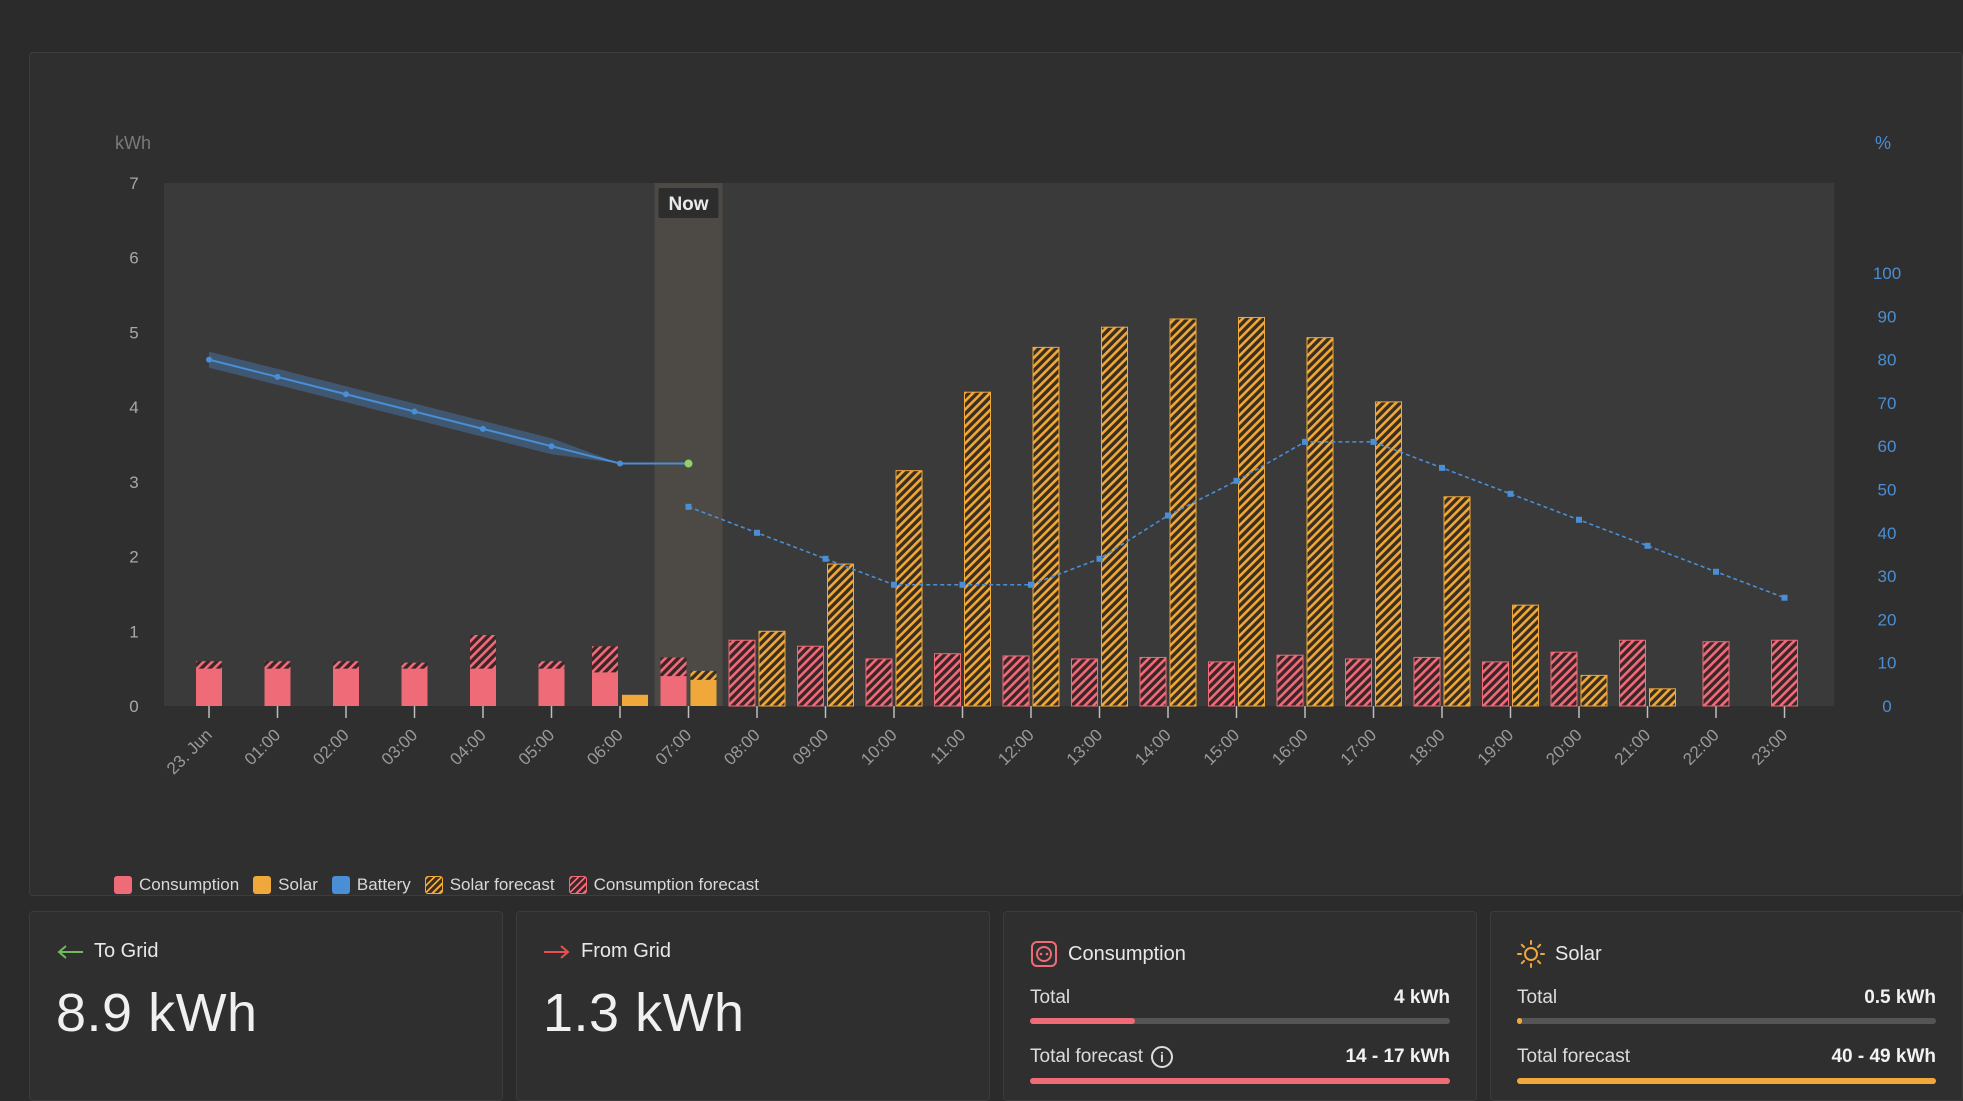  Describe the element at coordinates (1127, 953) in the screenshot. I see `consumption-label: Consumption` at that location.